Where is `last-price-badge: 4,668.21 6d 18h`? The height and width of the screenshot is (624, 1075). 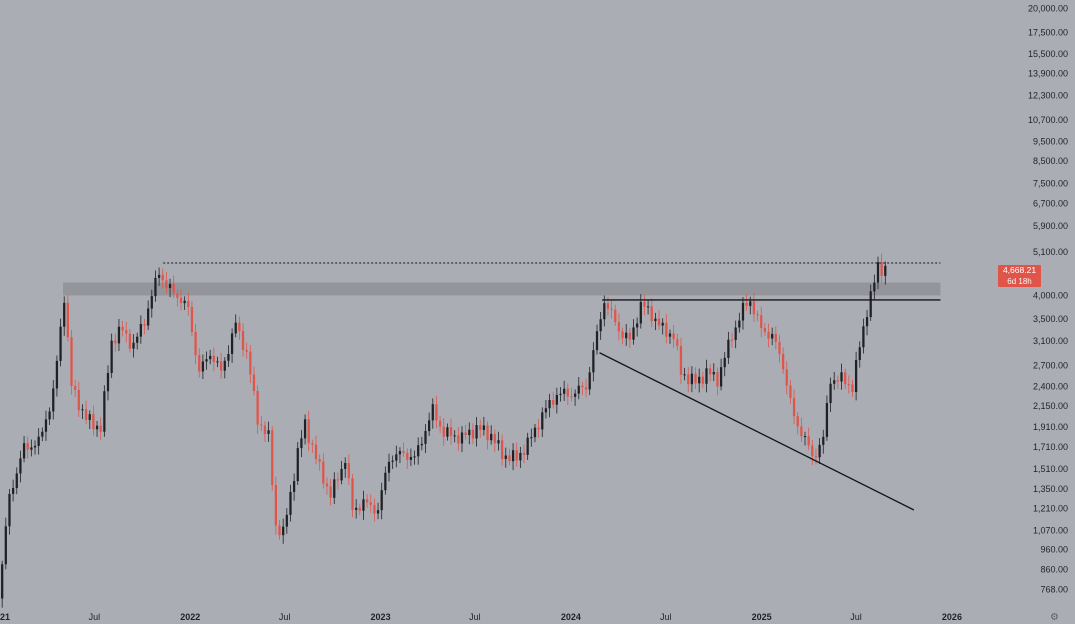 last-price-badge: 4,668.21 6d 18h is located at coordinates (1019, 276).